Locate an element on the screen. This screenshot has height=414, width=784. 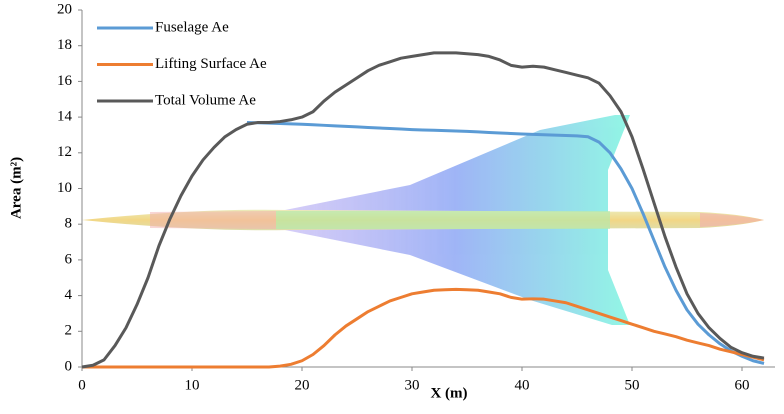
y-tick-label: 10 is located at coordinates (64, 188).